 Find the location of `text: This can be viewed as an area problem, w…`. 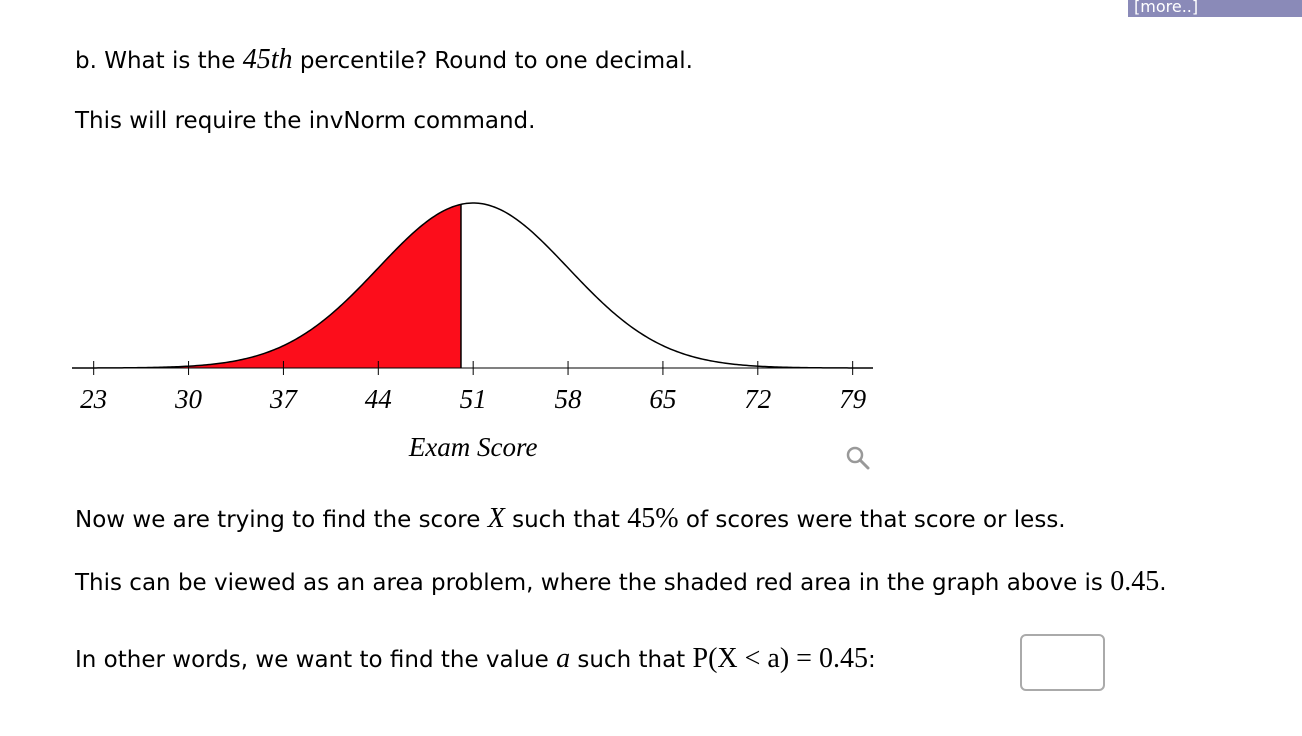

text: This can be viewed as an area problem, w… is located at coordinates (589, 583).